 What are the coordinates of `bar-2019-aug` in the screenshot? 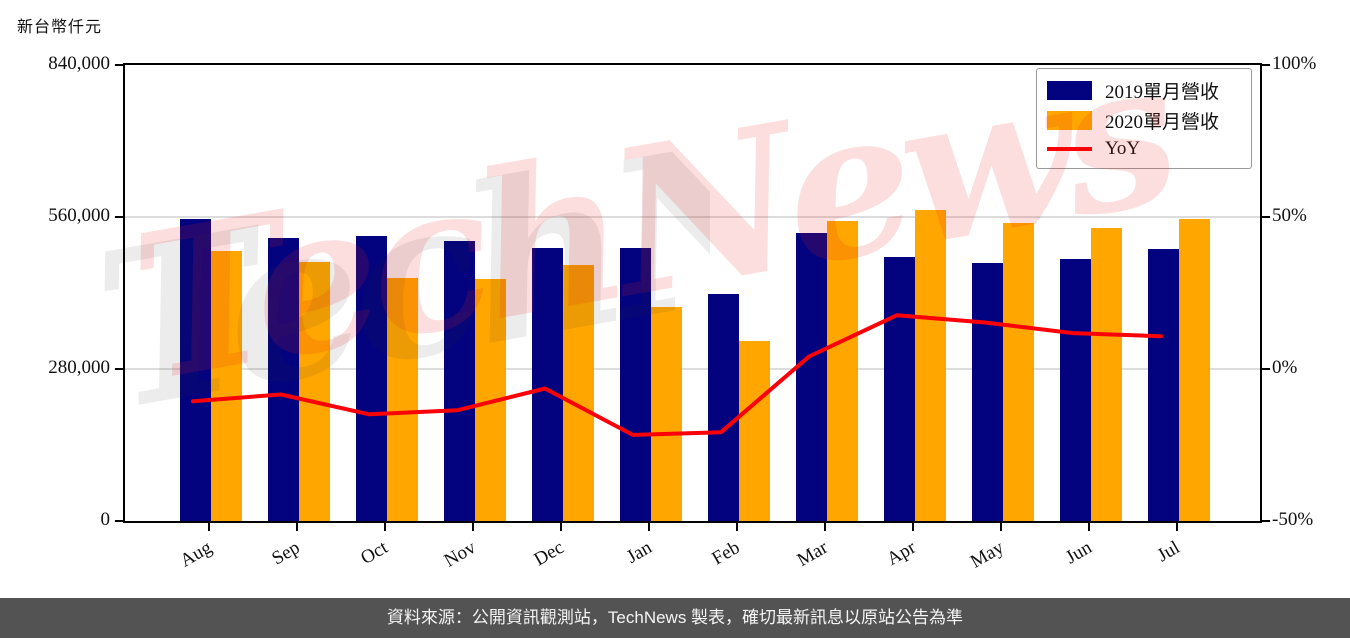 It's located at (195, 369).